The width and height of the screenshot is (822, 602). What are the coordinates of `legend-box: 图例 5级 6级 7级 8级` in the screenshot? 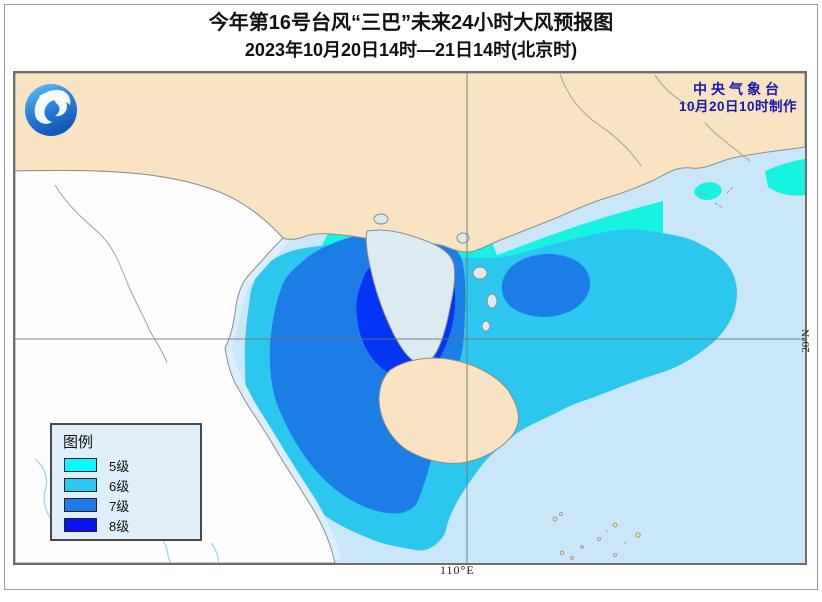 It's located at (126, 482).